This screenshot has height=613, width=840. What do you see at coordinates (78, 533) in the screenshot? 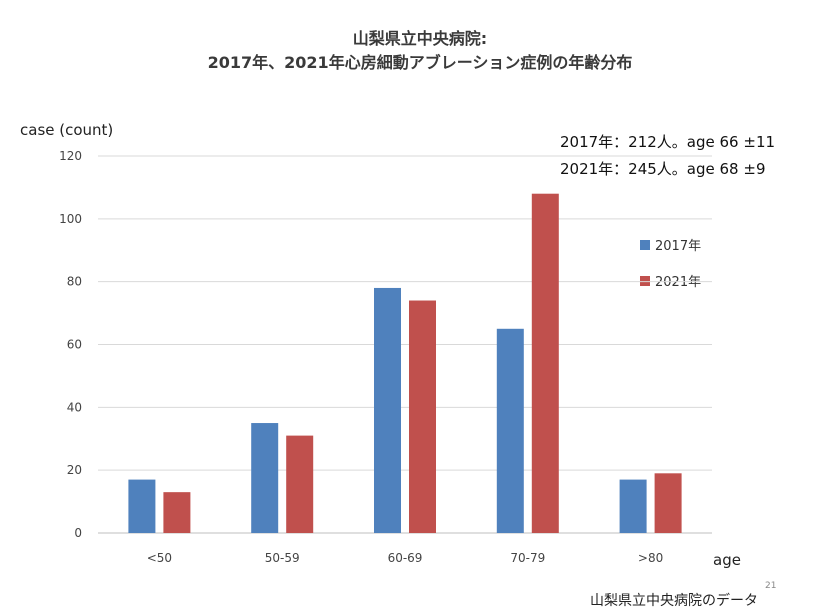
I see `y-tick-label: 0` at bounding box center [78, 533].